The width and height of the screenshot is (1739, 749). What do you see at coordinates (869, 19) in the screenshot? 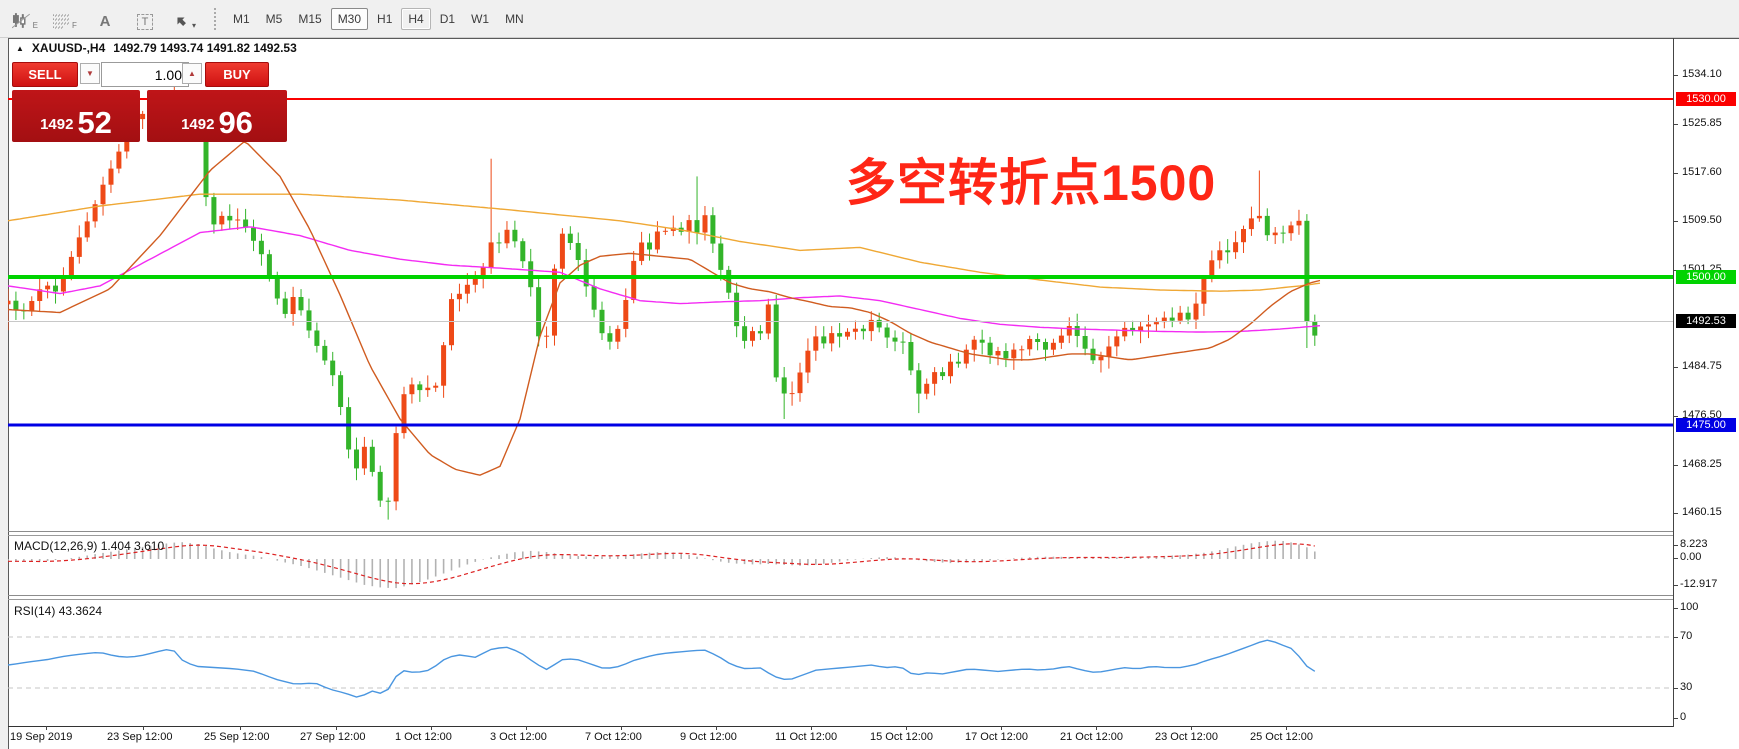
I see `toolbar: E F A T ▾` at bounding box center [869, 19].